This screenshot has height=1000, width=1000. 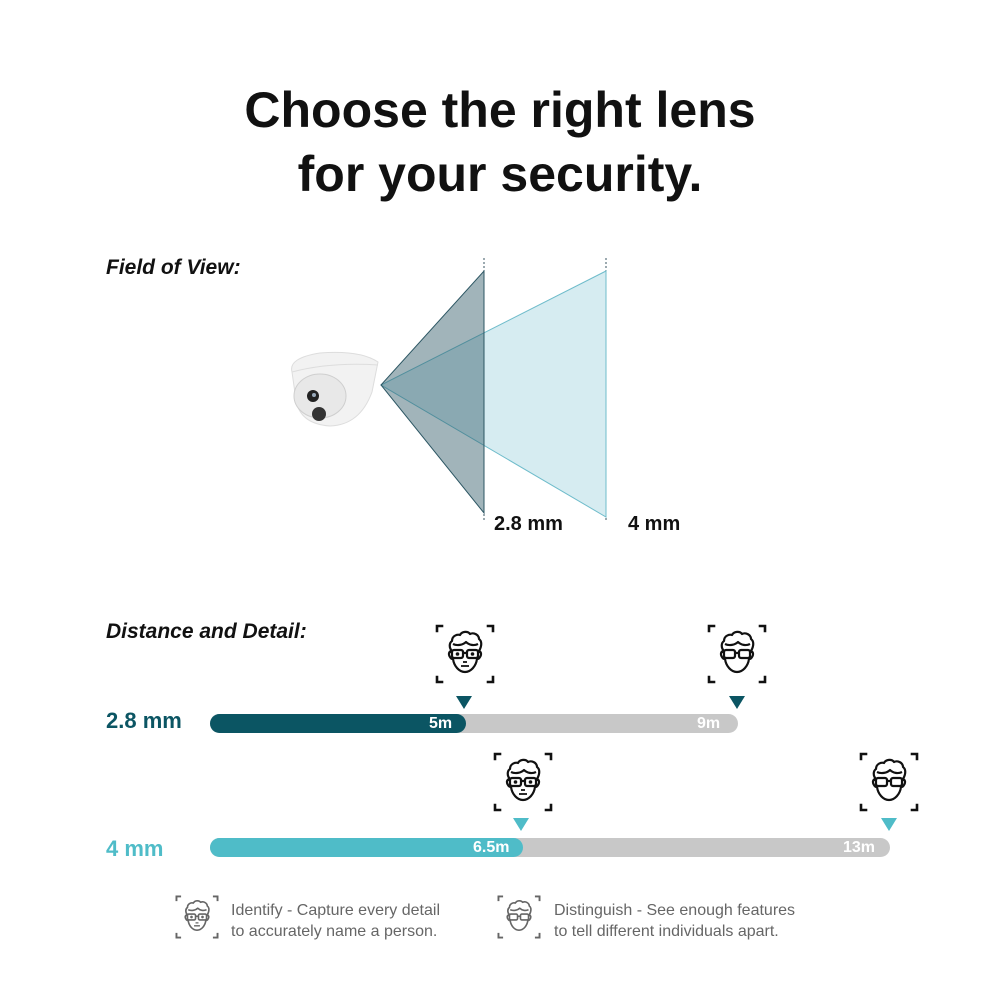 I want to click on distance-heading: Distance and Detail:, so click(x=206, y=631).